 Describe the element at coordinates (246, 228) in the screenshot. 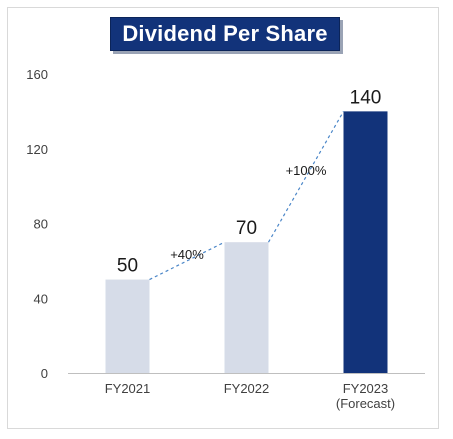

I see `value-label: 70` at that location.